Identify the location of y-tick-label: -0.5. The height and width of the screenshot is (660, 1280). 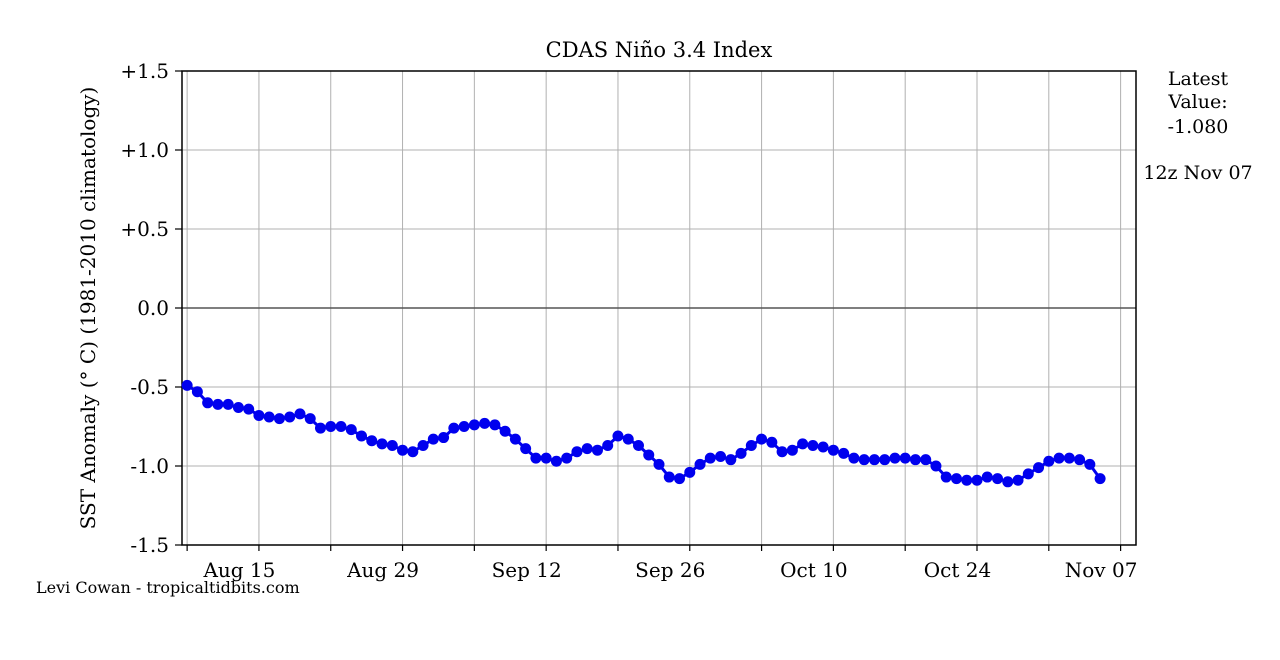
(149, 387).